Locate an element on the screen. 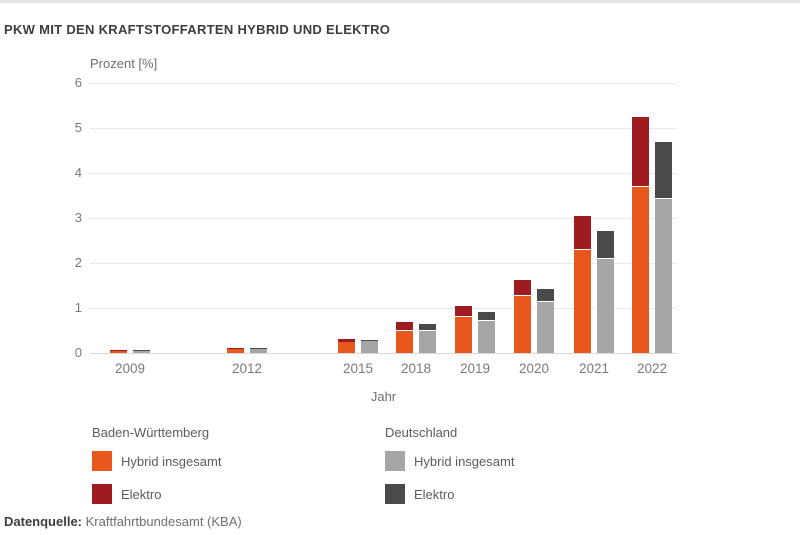  bar-bw-hybrid-2009 is located at coordinates (118, 351).